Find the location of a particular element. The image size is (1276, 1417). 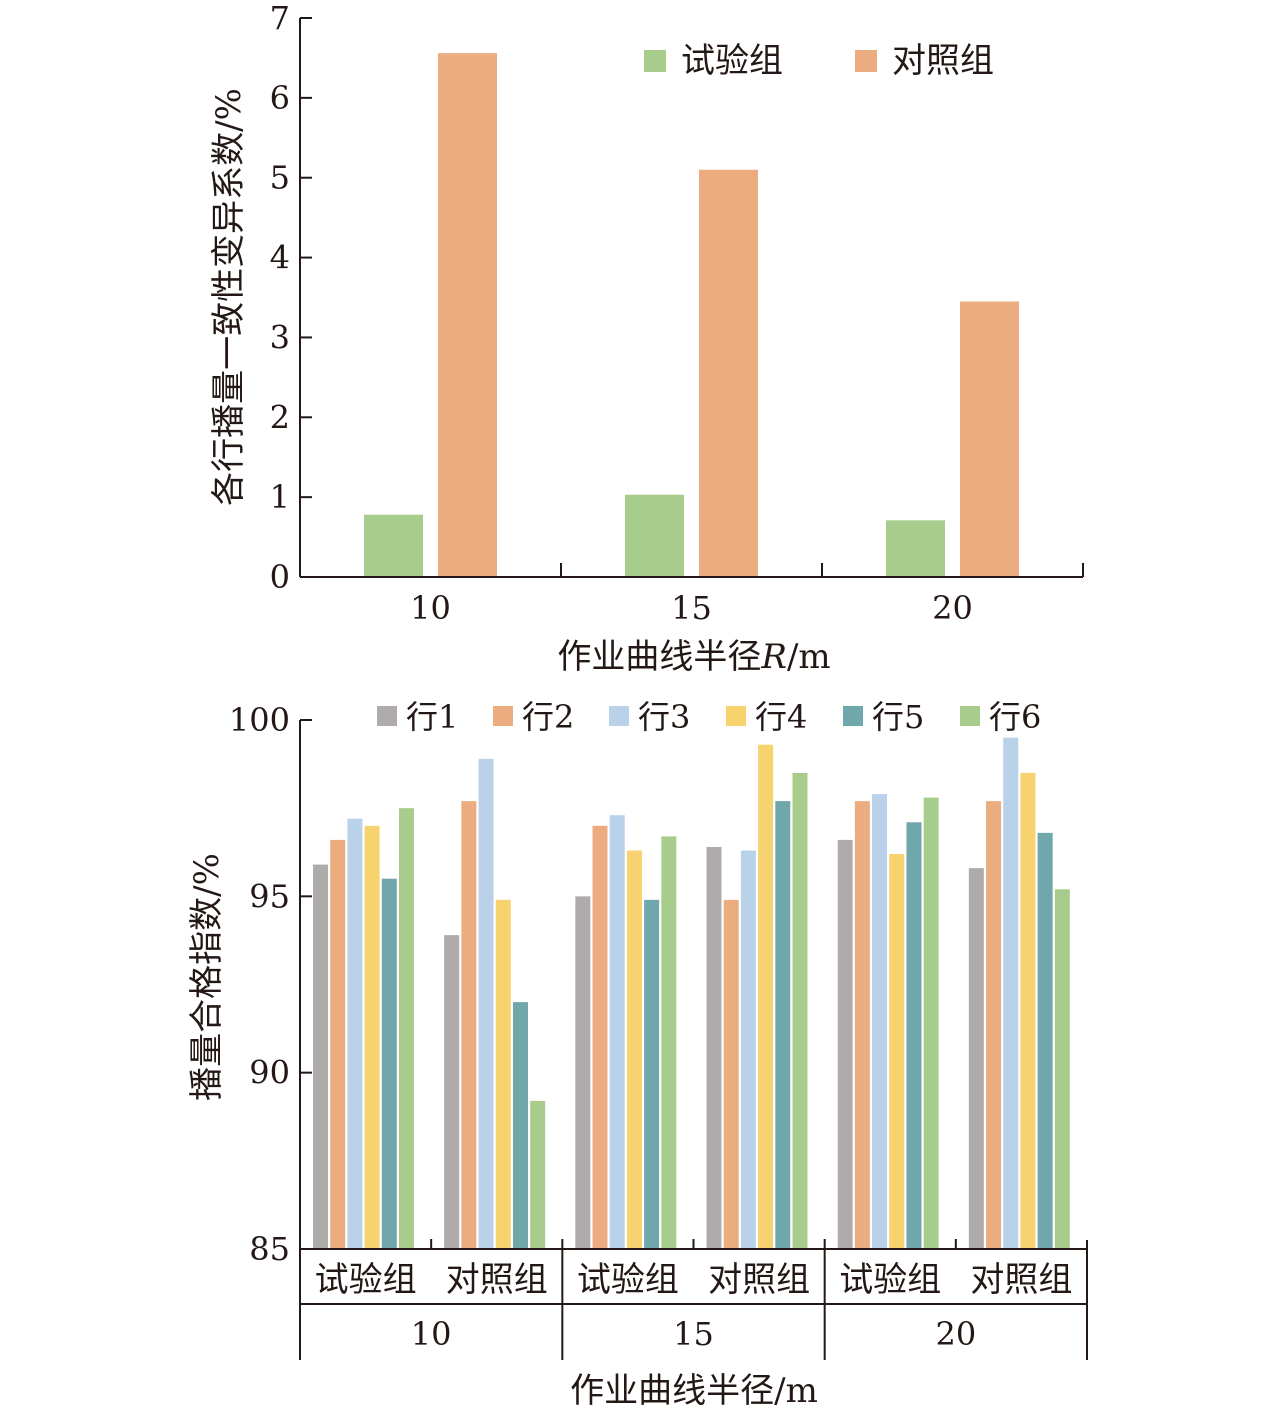

chart1-x-axis-label: 作业曲线半径R/m is located at coordinates (693, 657).